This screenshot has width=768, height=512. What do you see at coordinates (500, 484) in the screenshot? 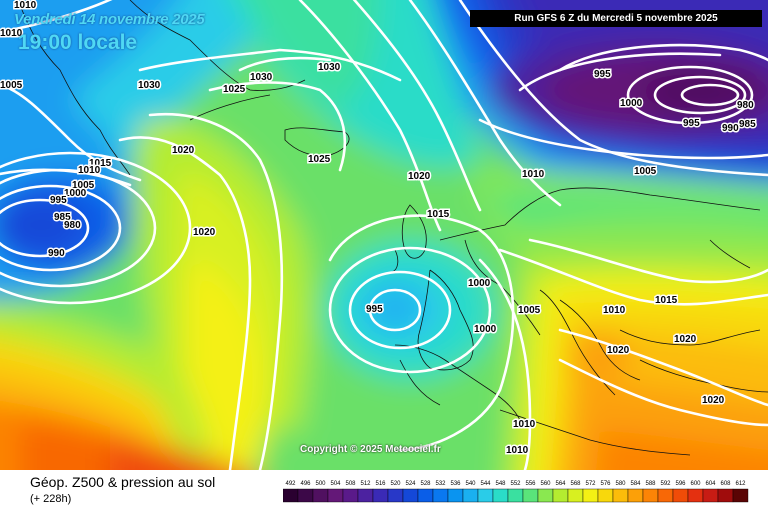
I see `scale-tick-label: 548` at bounding box center [500, 484].